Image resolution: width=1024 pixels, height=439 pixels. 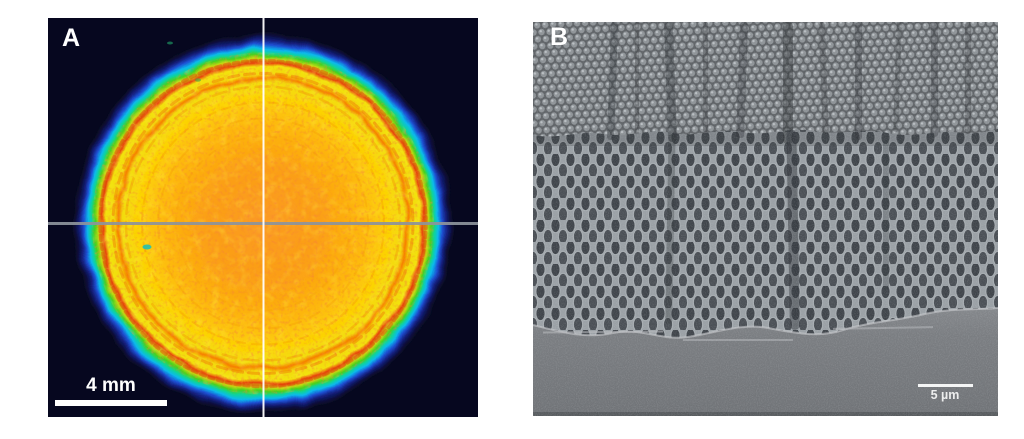 What do you see at coordinates (147, 247) in the screenshot?
I see `beam-defect-spot` at bounding box center [147, 247].